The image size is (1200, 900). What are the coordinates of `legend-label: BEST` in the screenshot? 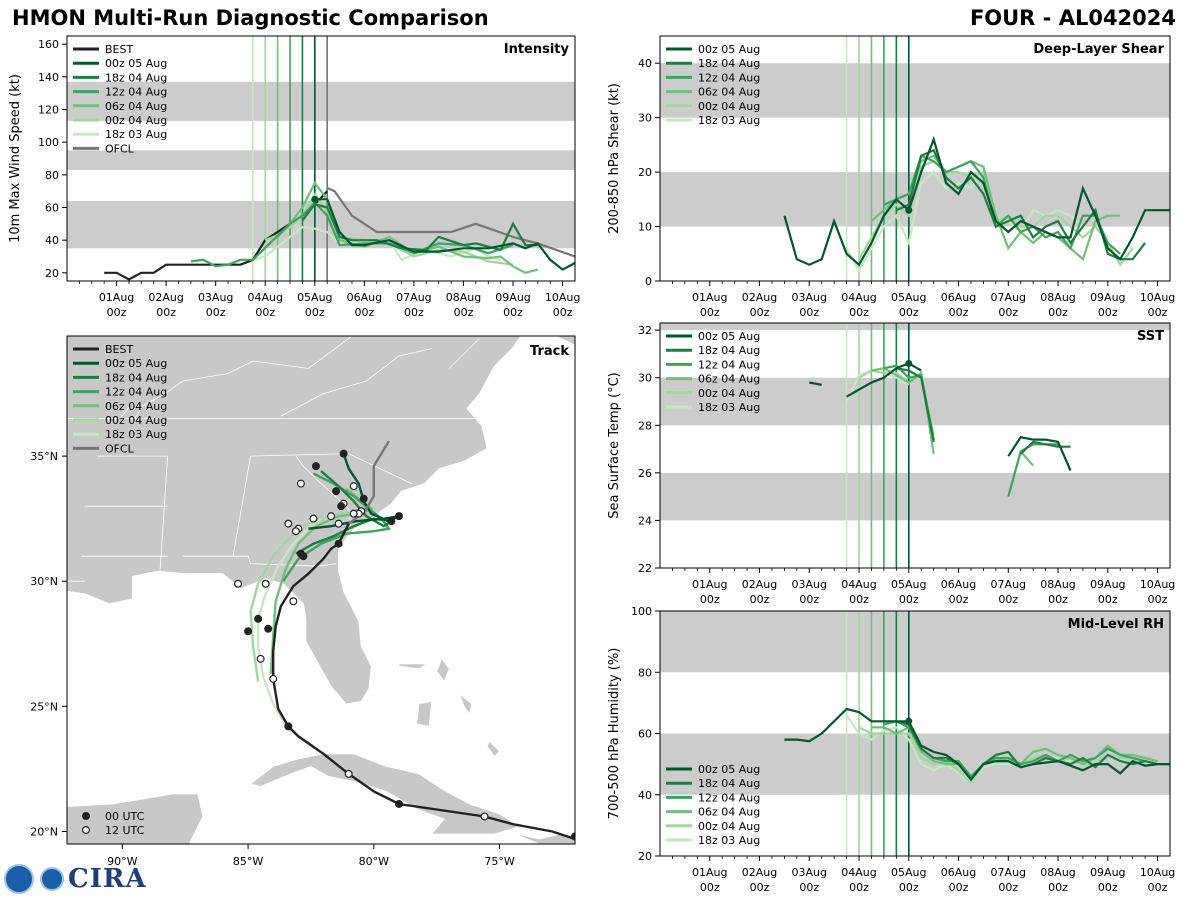 It's located at (119, 349).